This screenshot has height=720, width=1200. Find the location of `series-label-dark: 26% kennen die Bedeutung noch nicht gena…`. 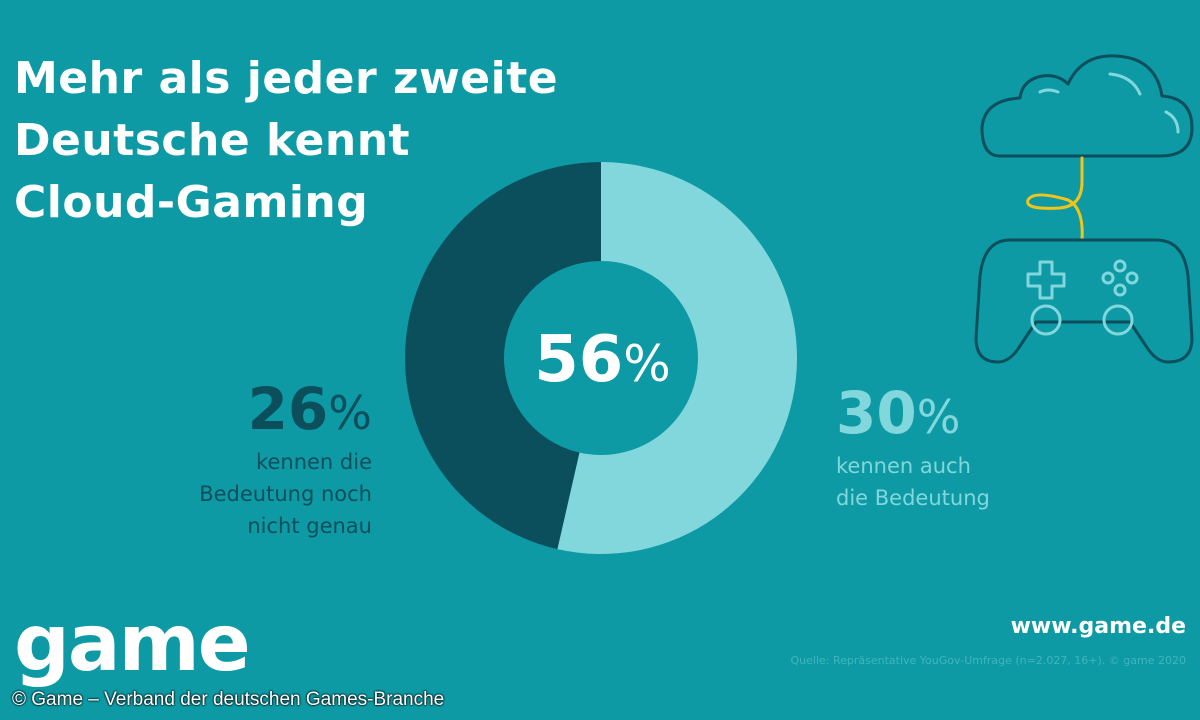

series-label-dark: 26% kennen die Bedeutung noch nicht gena… is located at coordinates (285, 459).